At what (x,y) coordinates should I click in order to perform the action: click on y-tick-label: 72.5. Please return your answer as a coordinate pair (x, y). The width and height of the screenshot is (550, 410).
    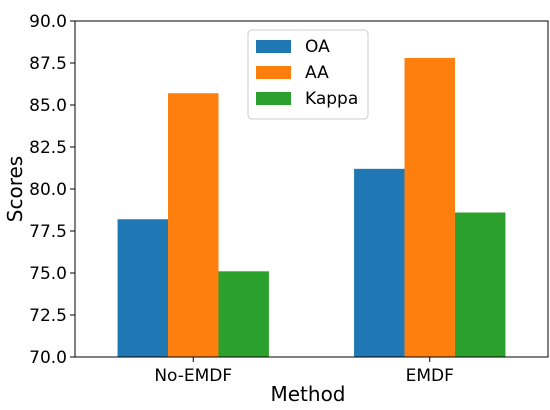
    Looking at the image, I should click on (48, 316).